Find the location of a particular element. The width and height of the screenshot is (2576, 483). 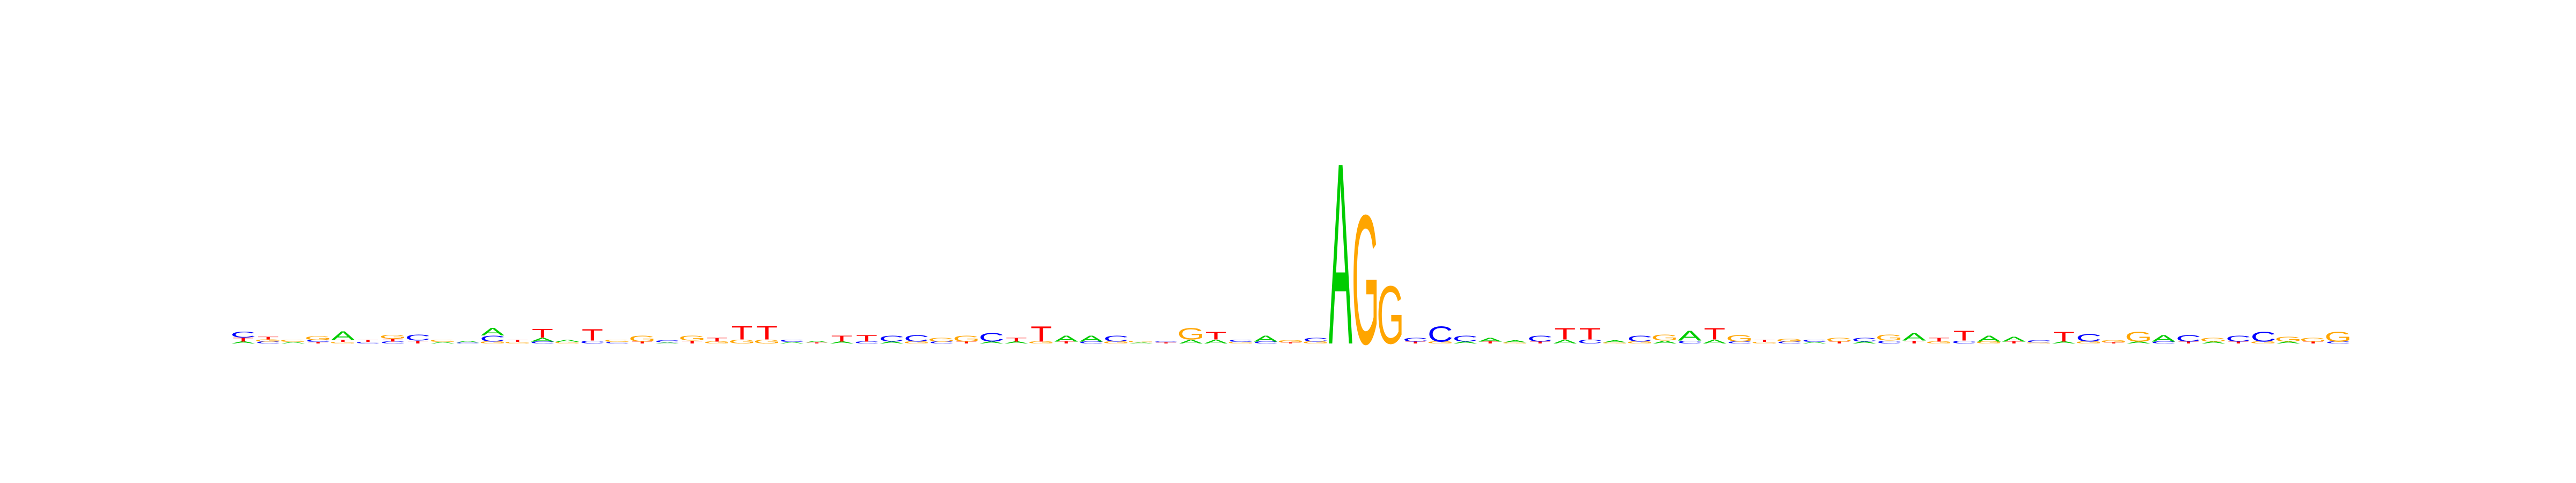

logo-letter-G-pos20: G is located at coordinates (717, 342).